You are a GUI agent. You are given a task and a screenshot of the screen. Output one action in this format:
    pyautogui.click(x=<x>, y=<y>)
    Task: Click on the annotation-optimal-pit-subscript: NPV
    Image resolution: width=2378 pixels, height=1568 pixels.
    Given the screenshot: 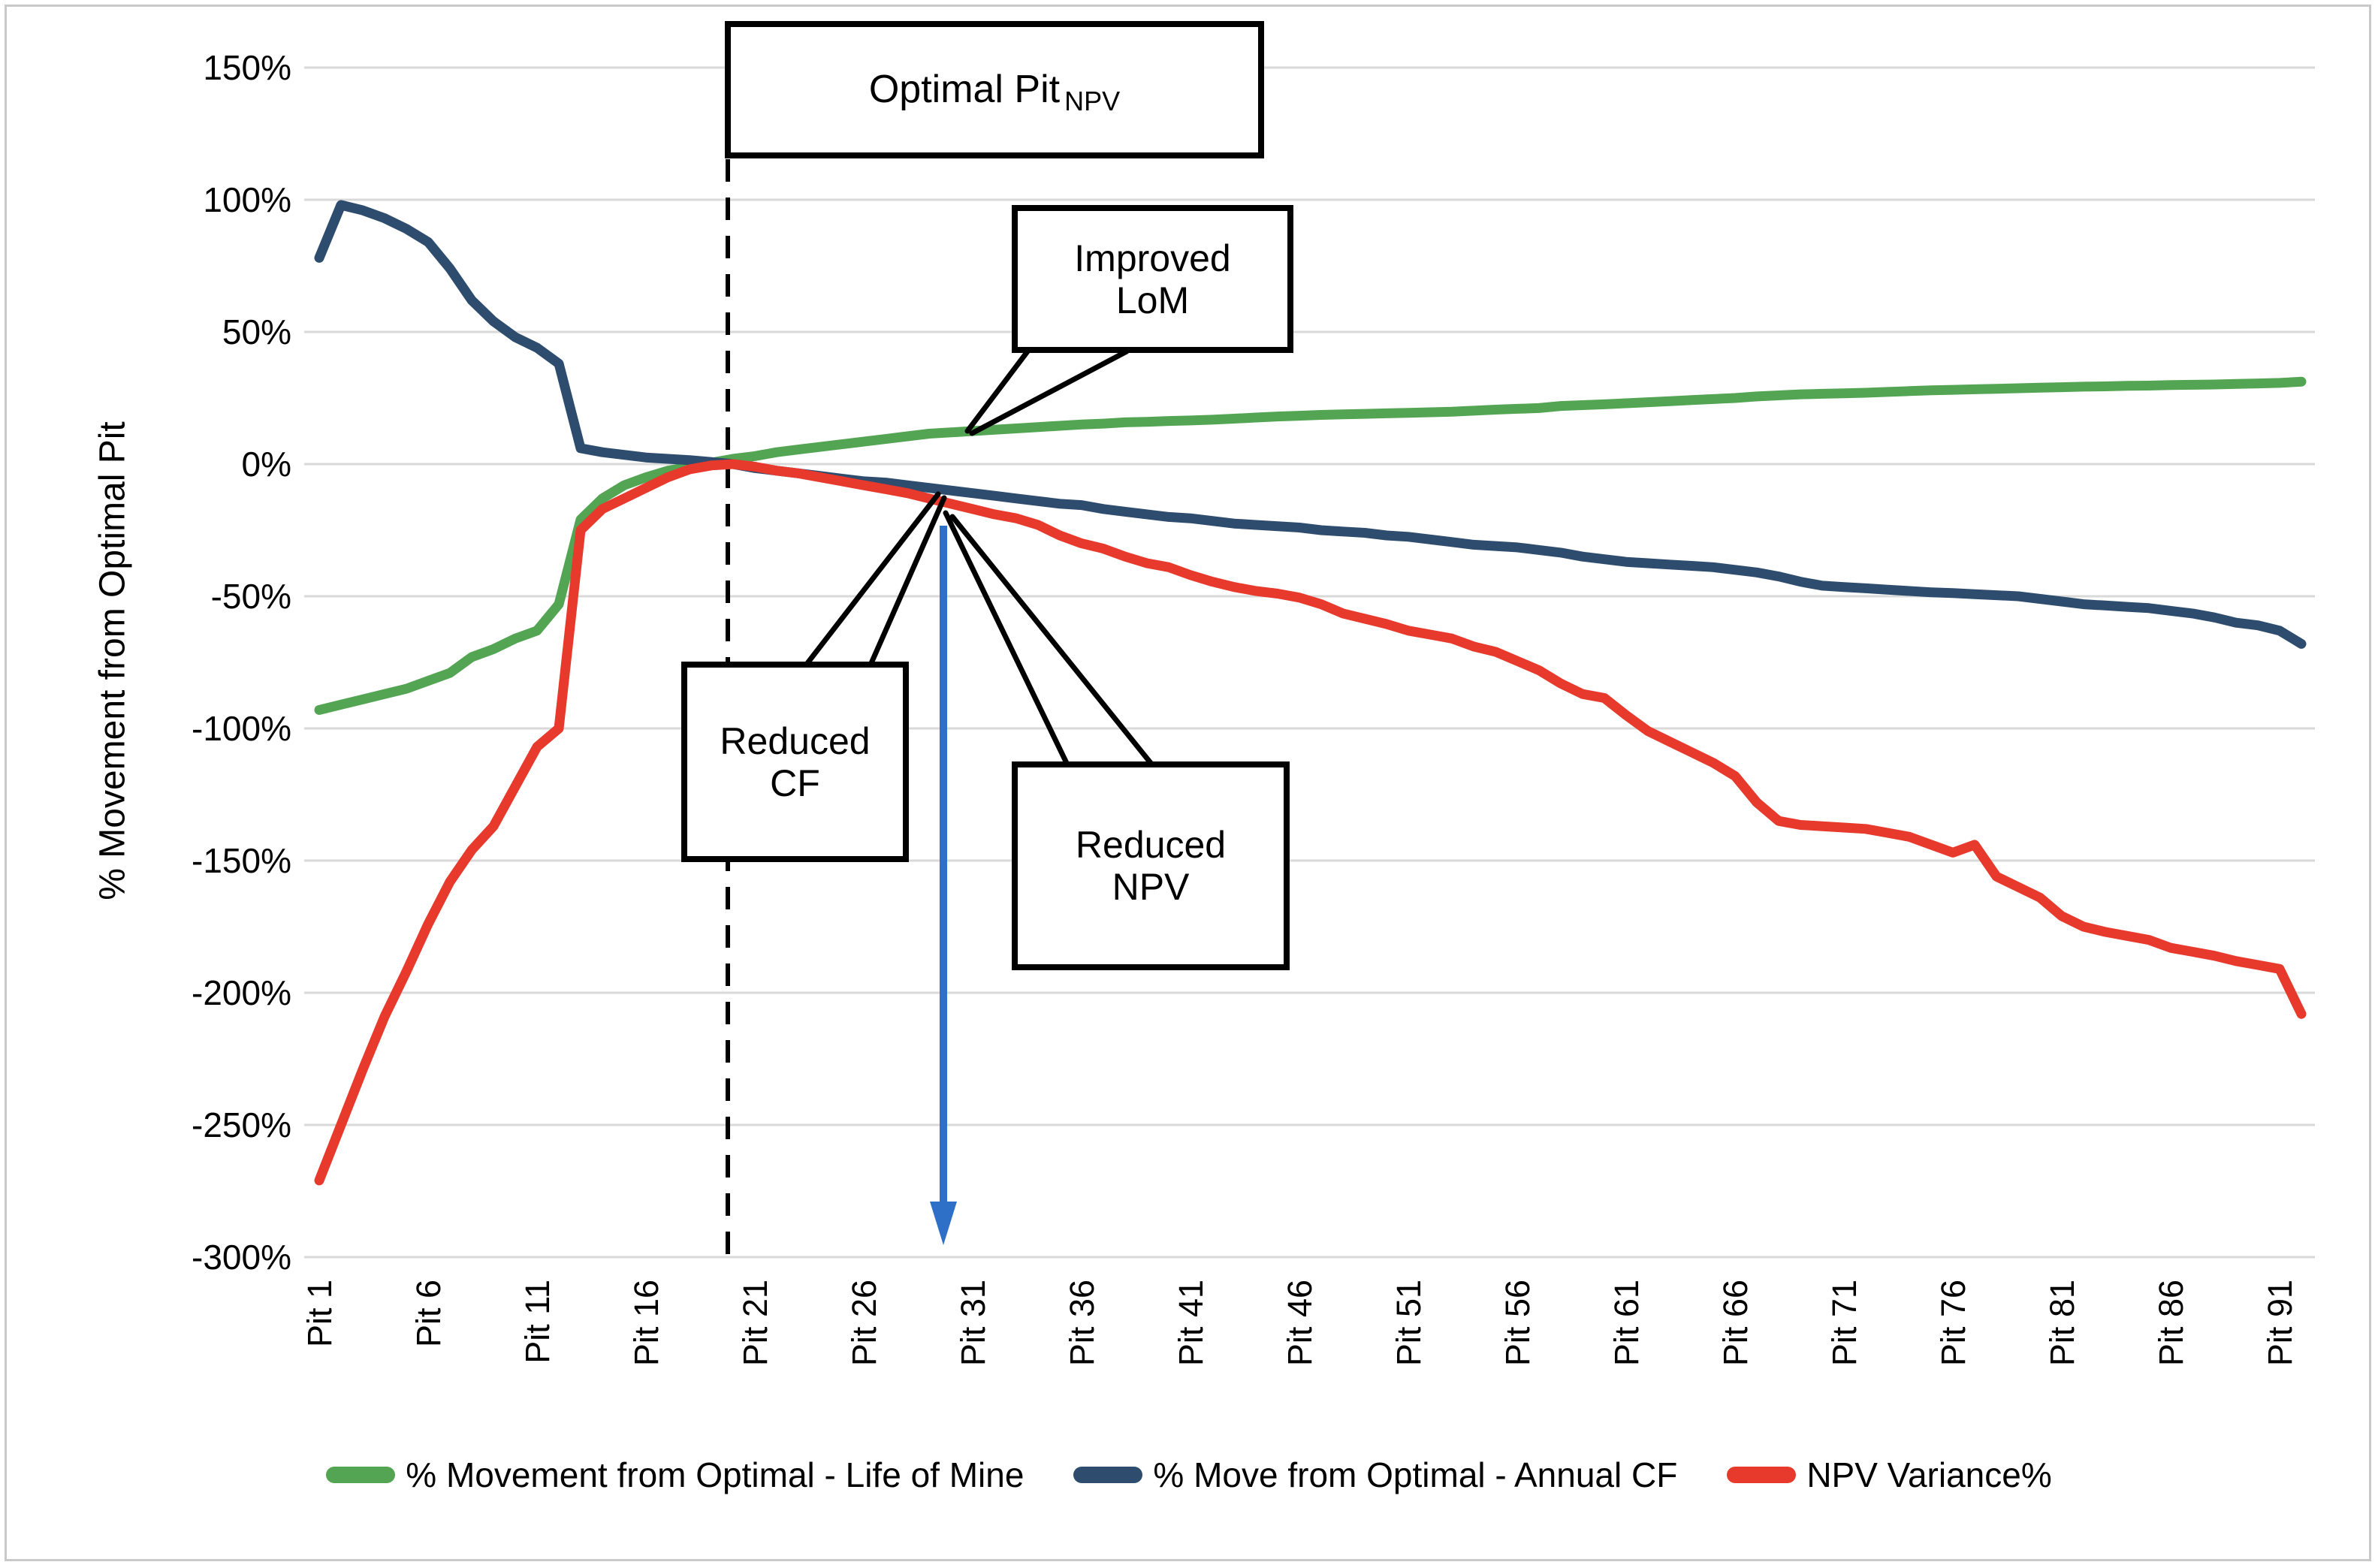 What is the action you would take?
    pyautogui.click(x=1092, y=102)
    